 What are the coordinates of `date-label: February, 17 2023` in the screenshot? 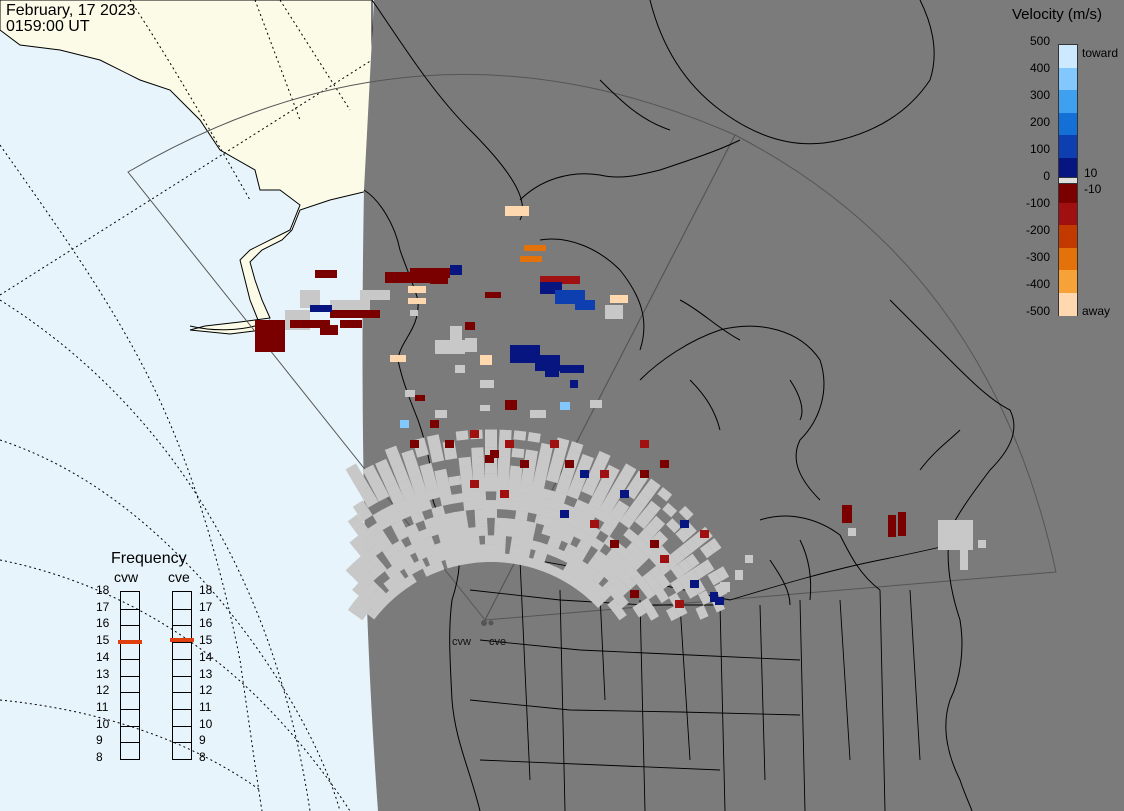 It's located at (71, 10).